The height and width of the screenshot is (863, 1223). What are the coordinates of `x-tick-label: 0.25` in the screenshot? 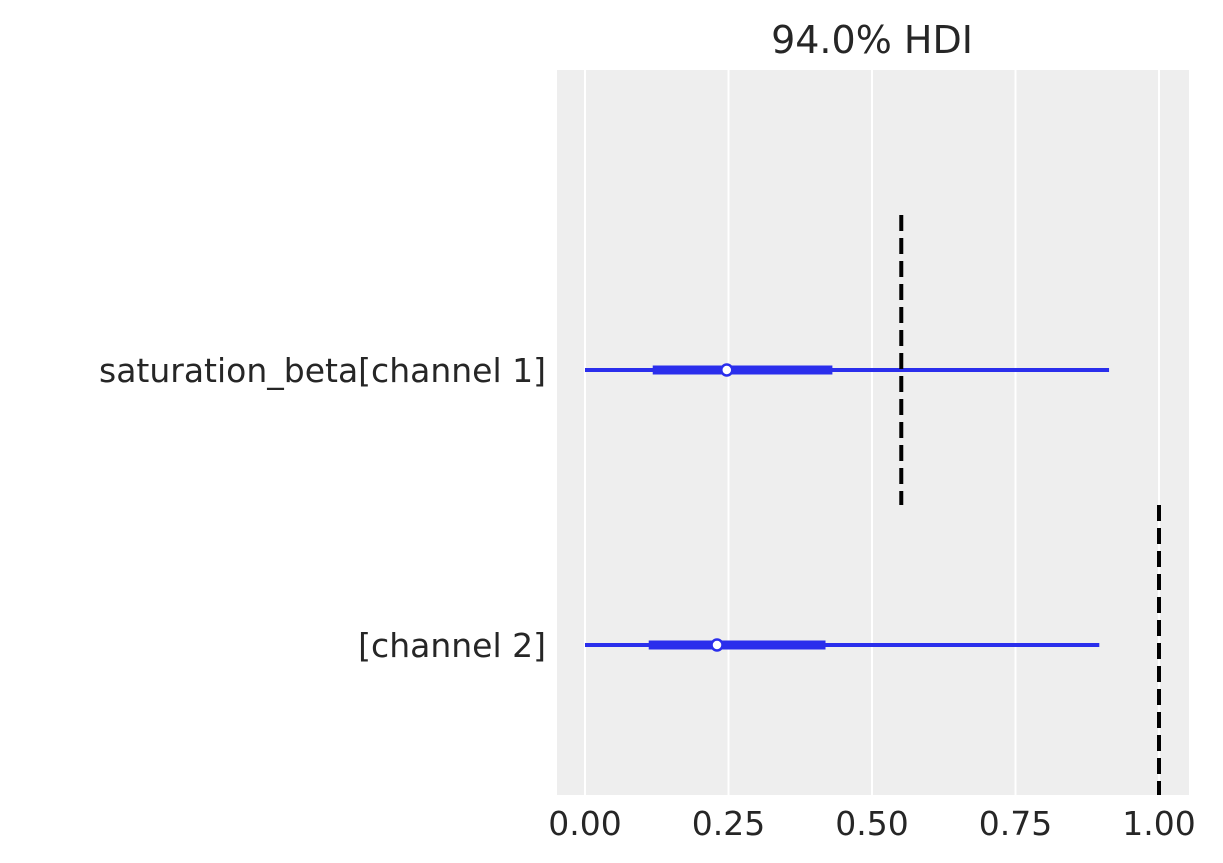 It's located at (728, 823).